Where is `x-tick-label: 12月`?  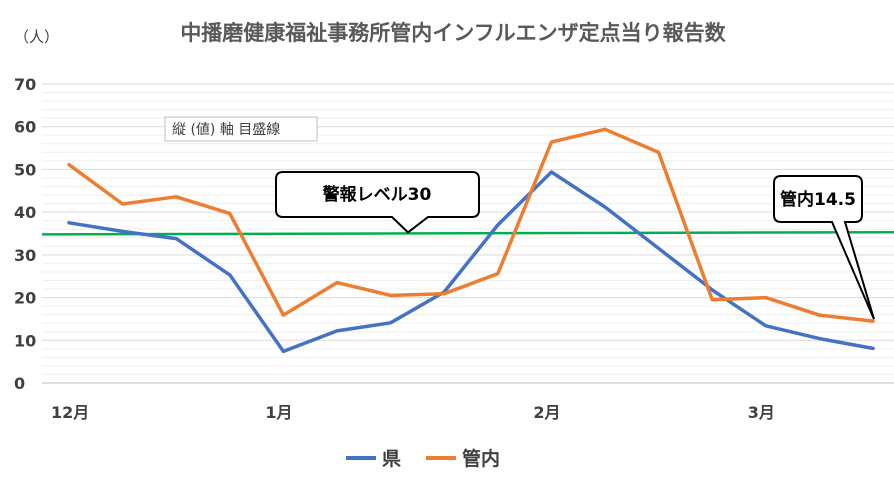 x-tick-label: 12月 is located at coordinates (70, 412).